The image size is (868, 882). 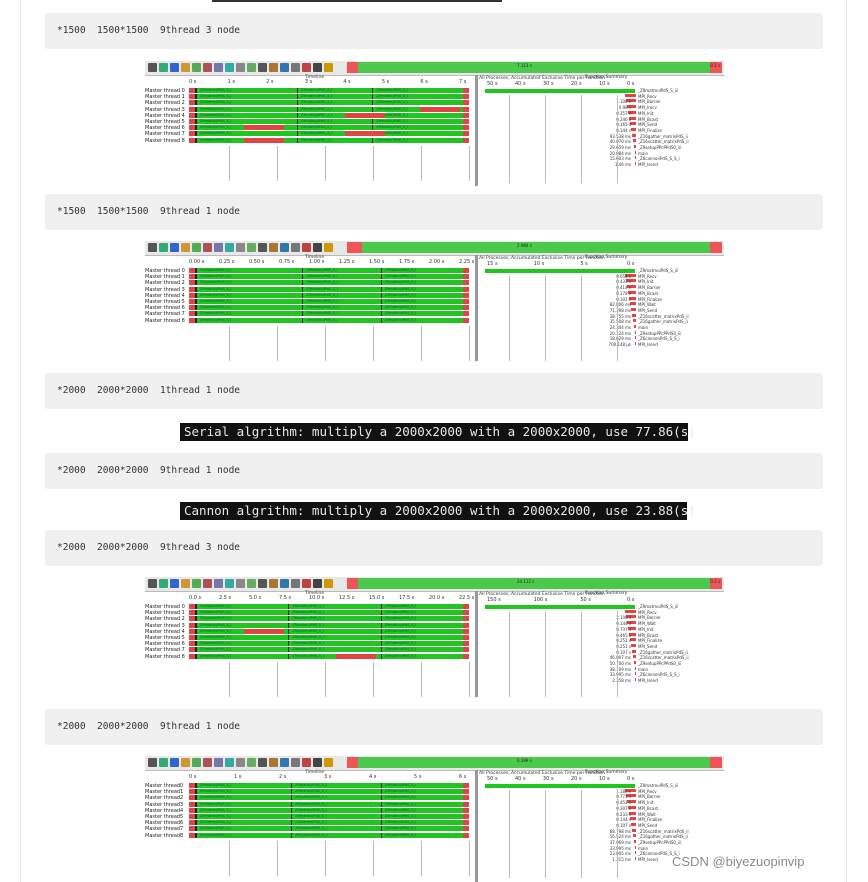 I want to click on timeline-overview-bar: 6.399 s, so click(x=534, y=762).